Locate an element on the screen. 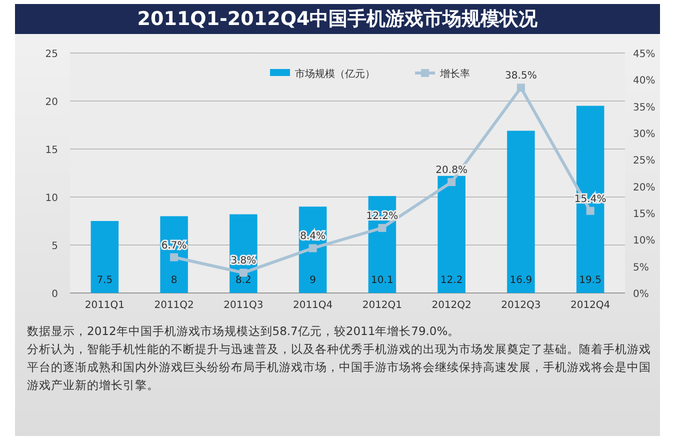 Image resolution: width=674 pixels, height=439 pixels. x-tick-label: 2011Q3 is located at coordinates (244, 305).